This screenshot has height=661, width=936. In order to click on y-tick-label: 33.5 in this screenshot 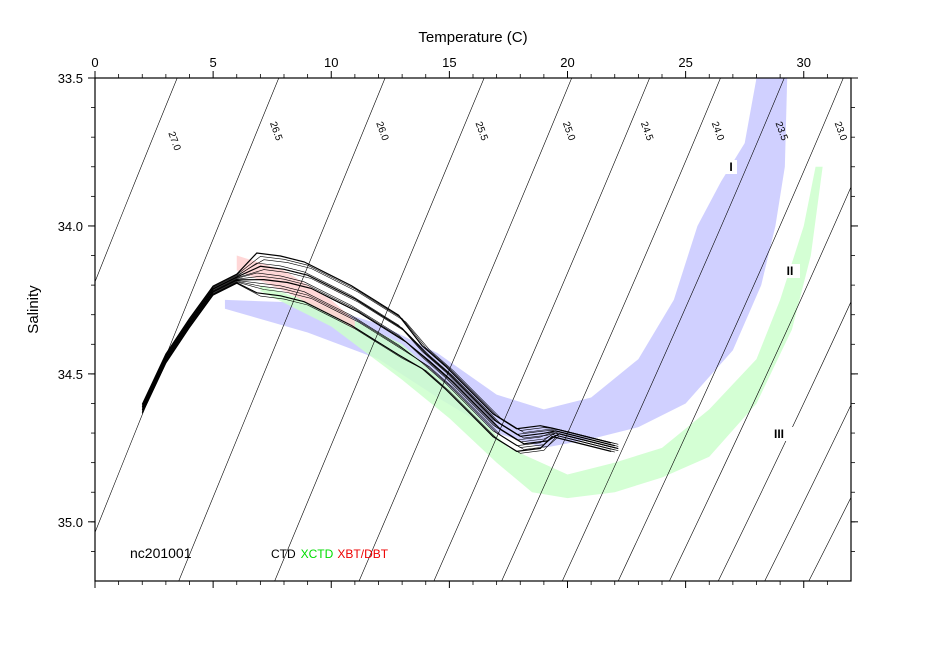, I will do `click(70, 78)`.